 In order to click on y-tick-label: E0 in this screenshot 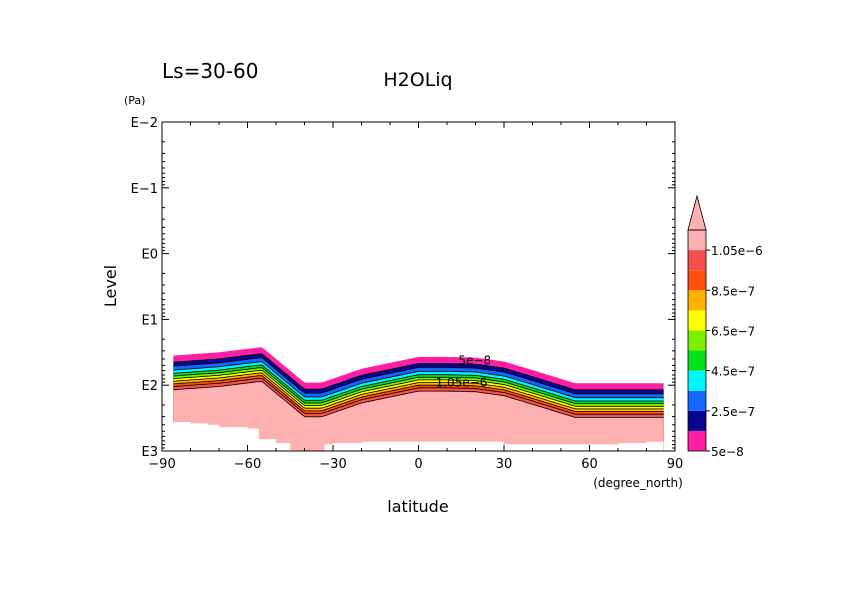, I will do `click(150, 255)`.